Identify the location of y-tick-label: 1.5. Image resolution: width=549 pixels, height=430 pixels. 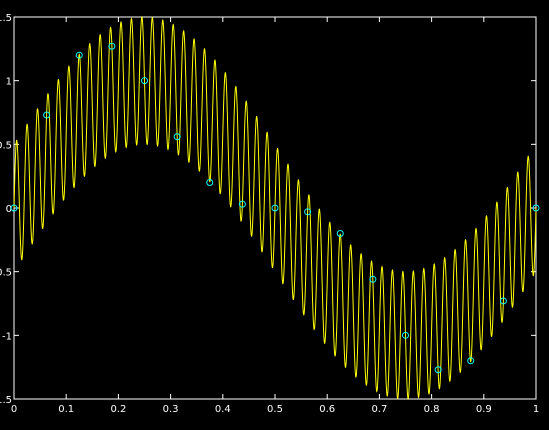
(6, 18).